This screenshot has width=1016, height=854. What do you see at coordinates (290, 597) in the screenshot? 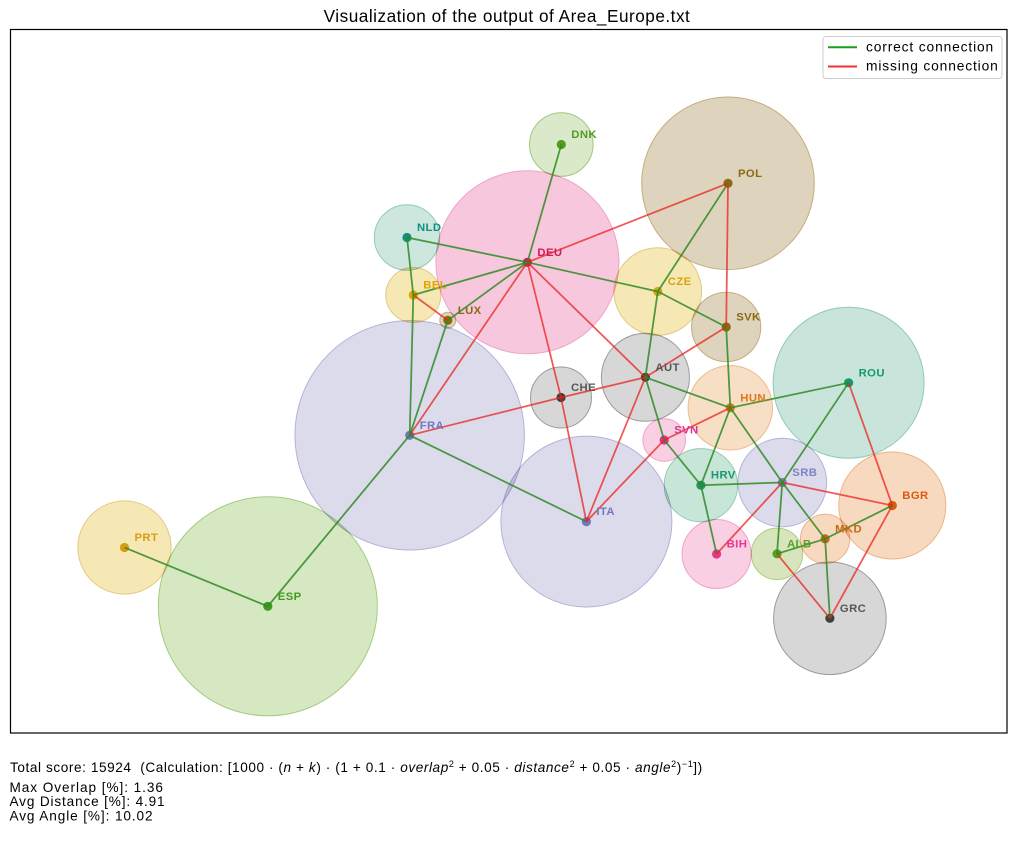
I see `svg-text: ESP` at bounding box center [290, 597].